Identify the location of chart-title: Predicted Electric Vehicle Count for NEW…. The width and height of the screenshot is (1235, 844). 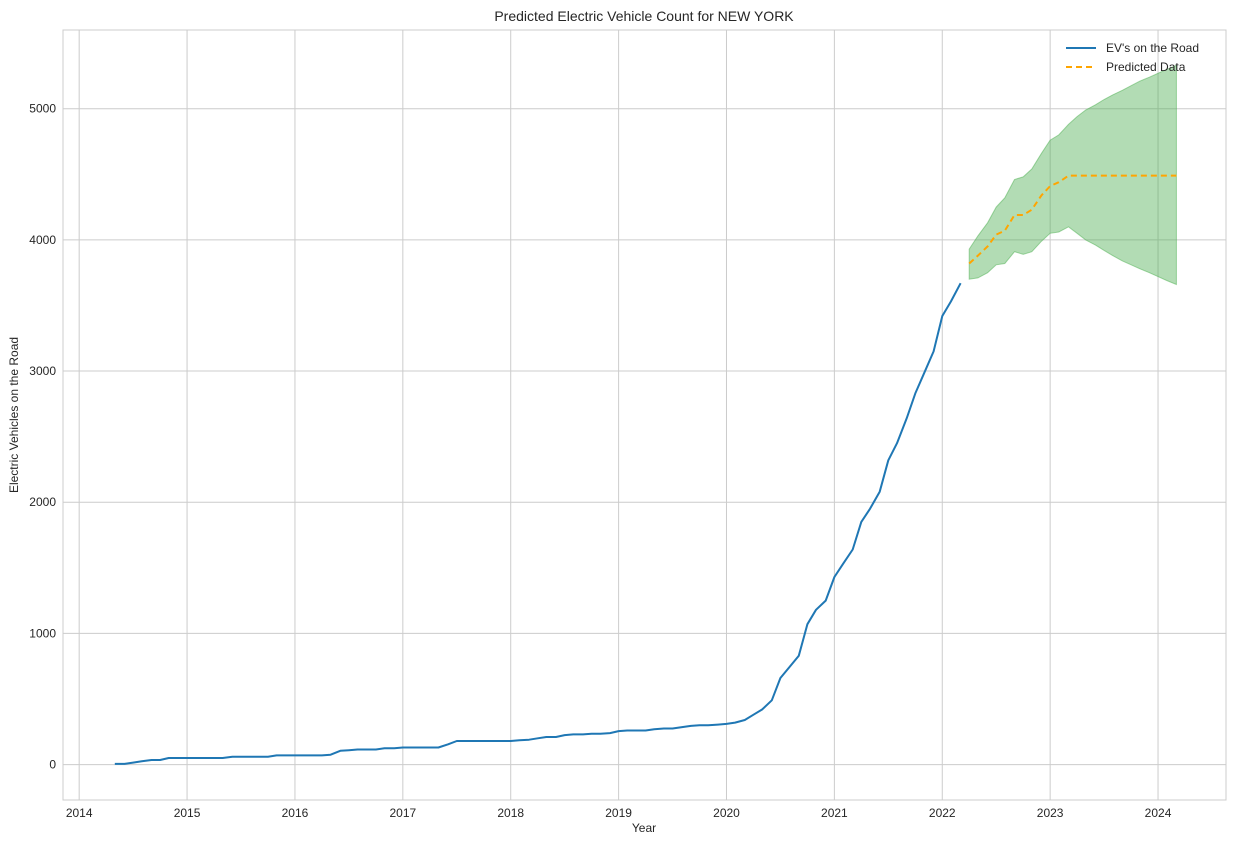
(644, 16).